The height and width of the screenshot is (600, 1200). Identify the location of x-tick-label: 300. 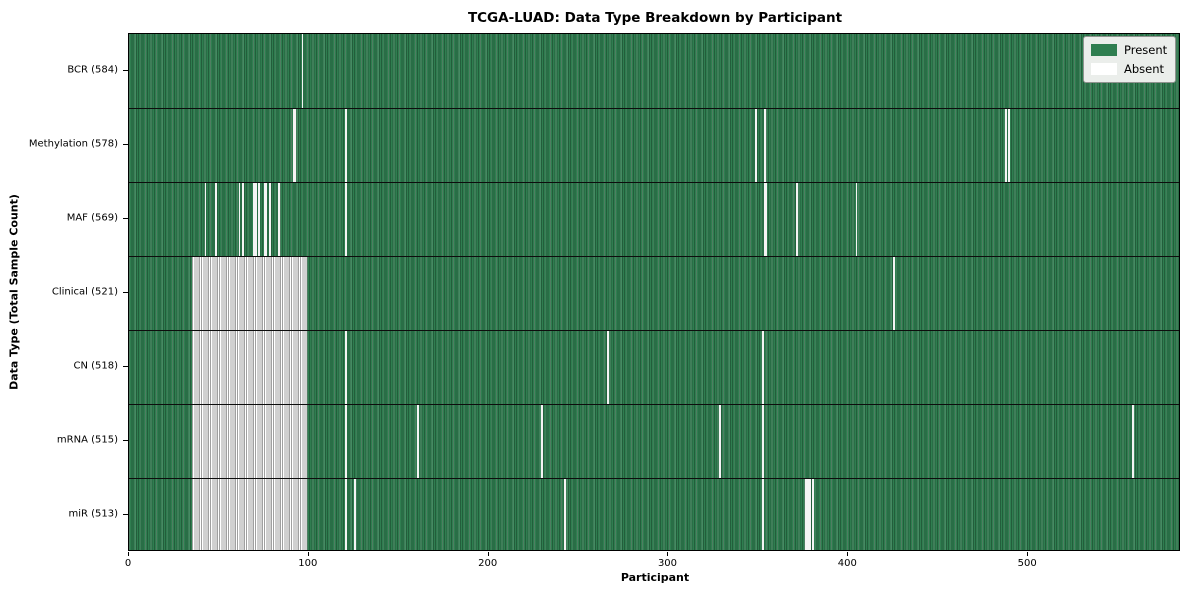
(667, 563).